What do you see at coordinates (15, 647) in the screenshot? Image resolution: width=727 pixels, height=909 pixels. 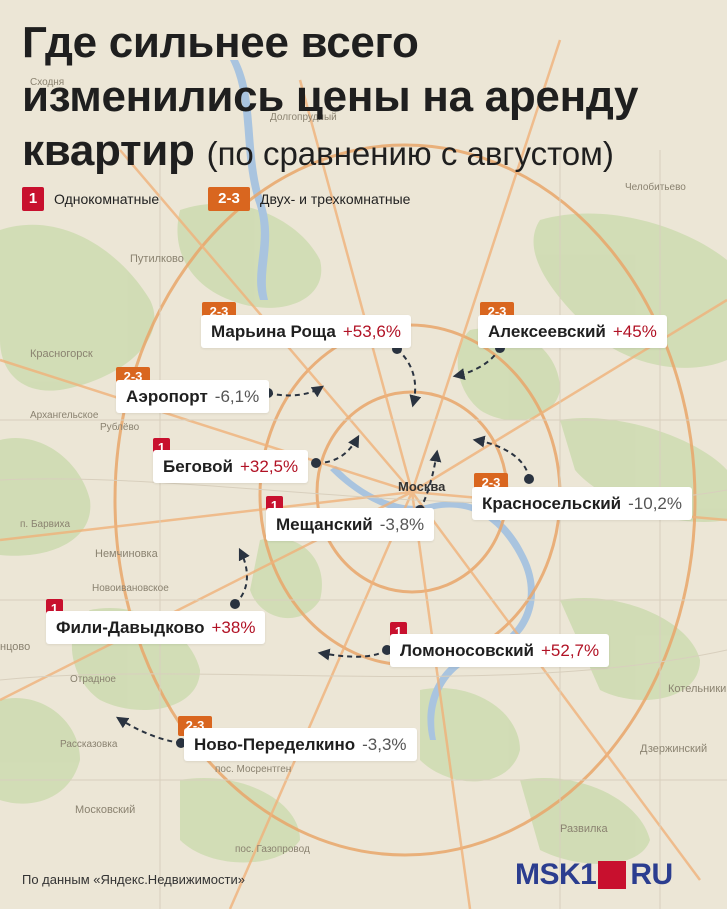 I see `map-label-odintsovo: нцово` at bounding box center [15, 647].